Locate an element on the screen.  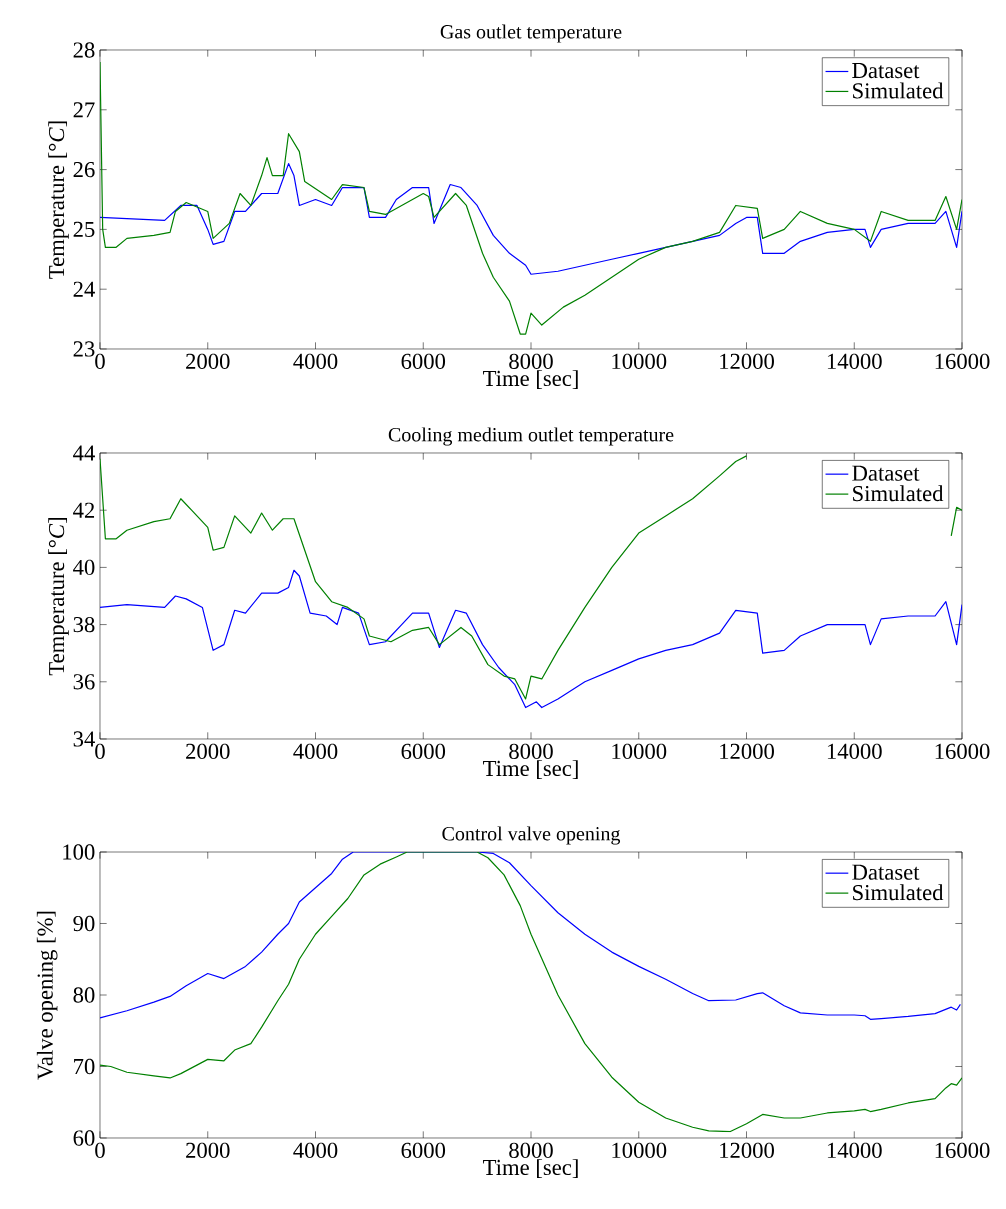
y-tick-label: 100 is located at coordinates (79, 852).